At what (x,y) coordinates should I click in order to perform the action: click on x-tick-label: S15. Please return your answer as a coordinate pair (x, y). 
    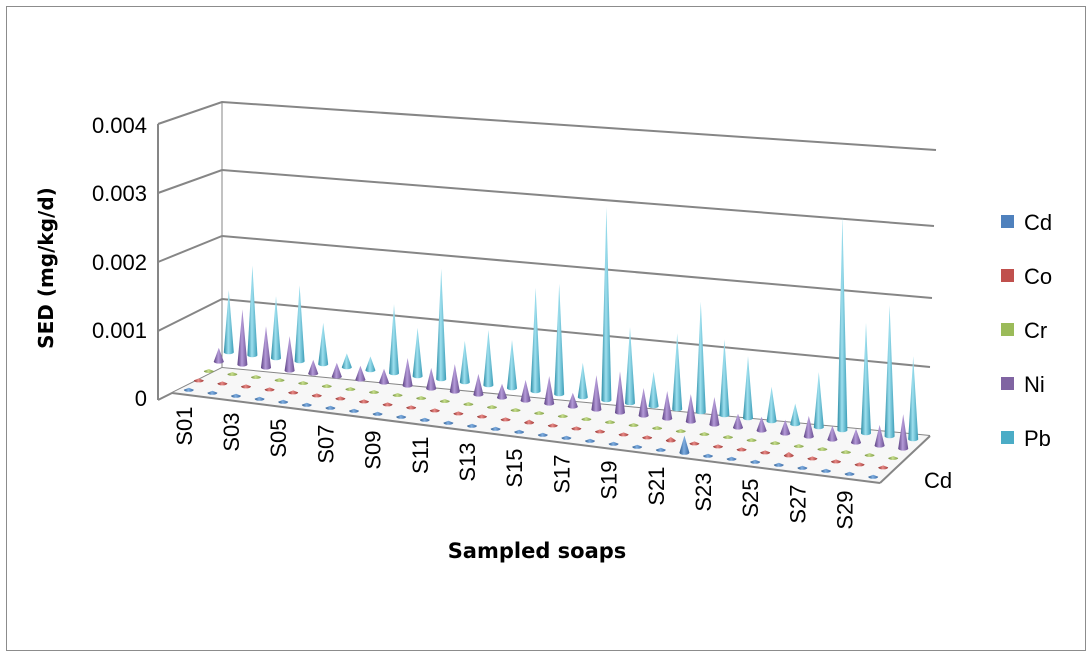
    Looking at the image, I should click on (514, 468).